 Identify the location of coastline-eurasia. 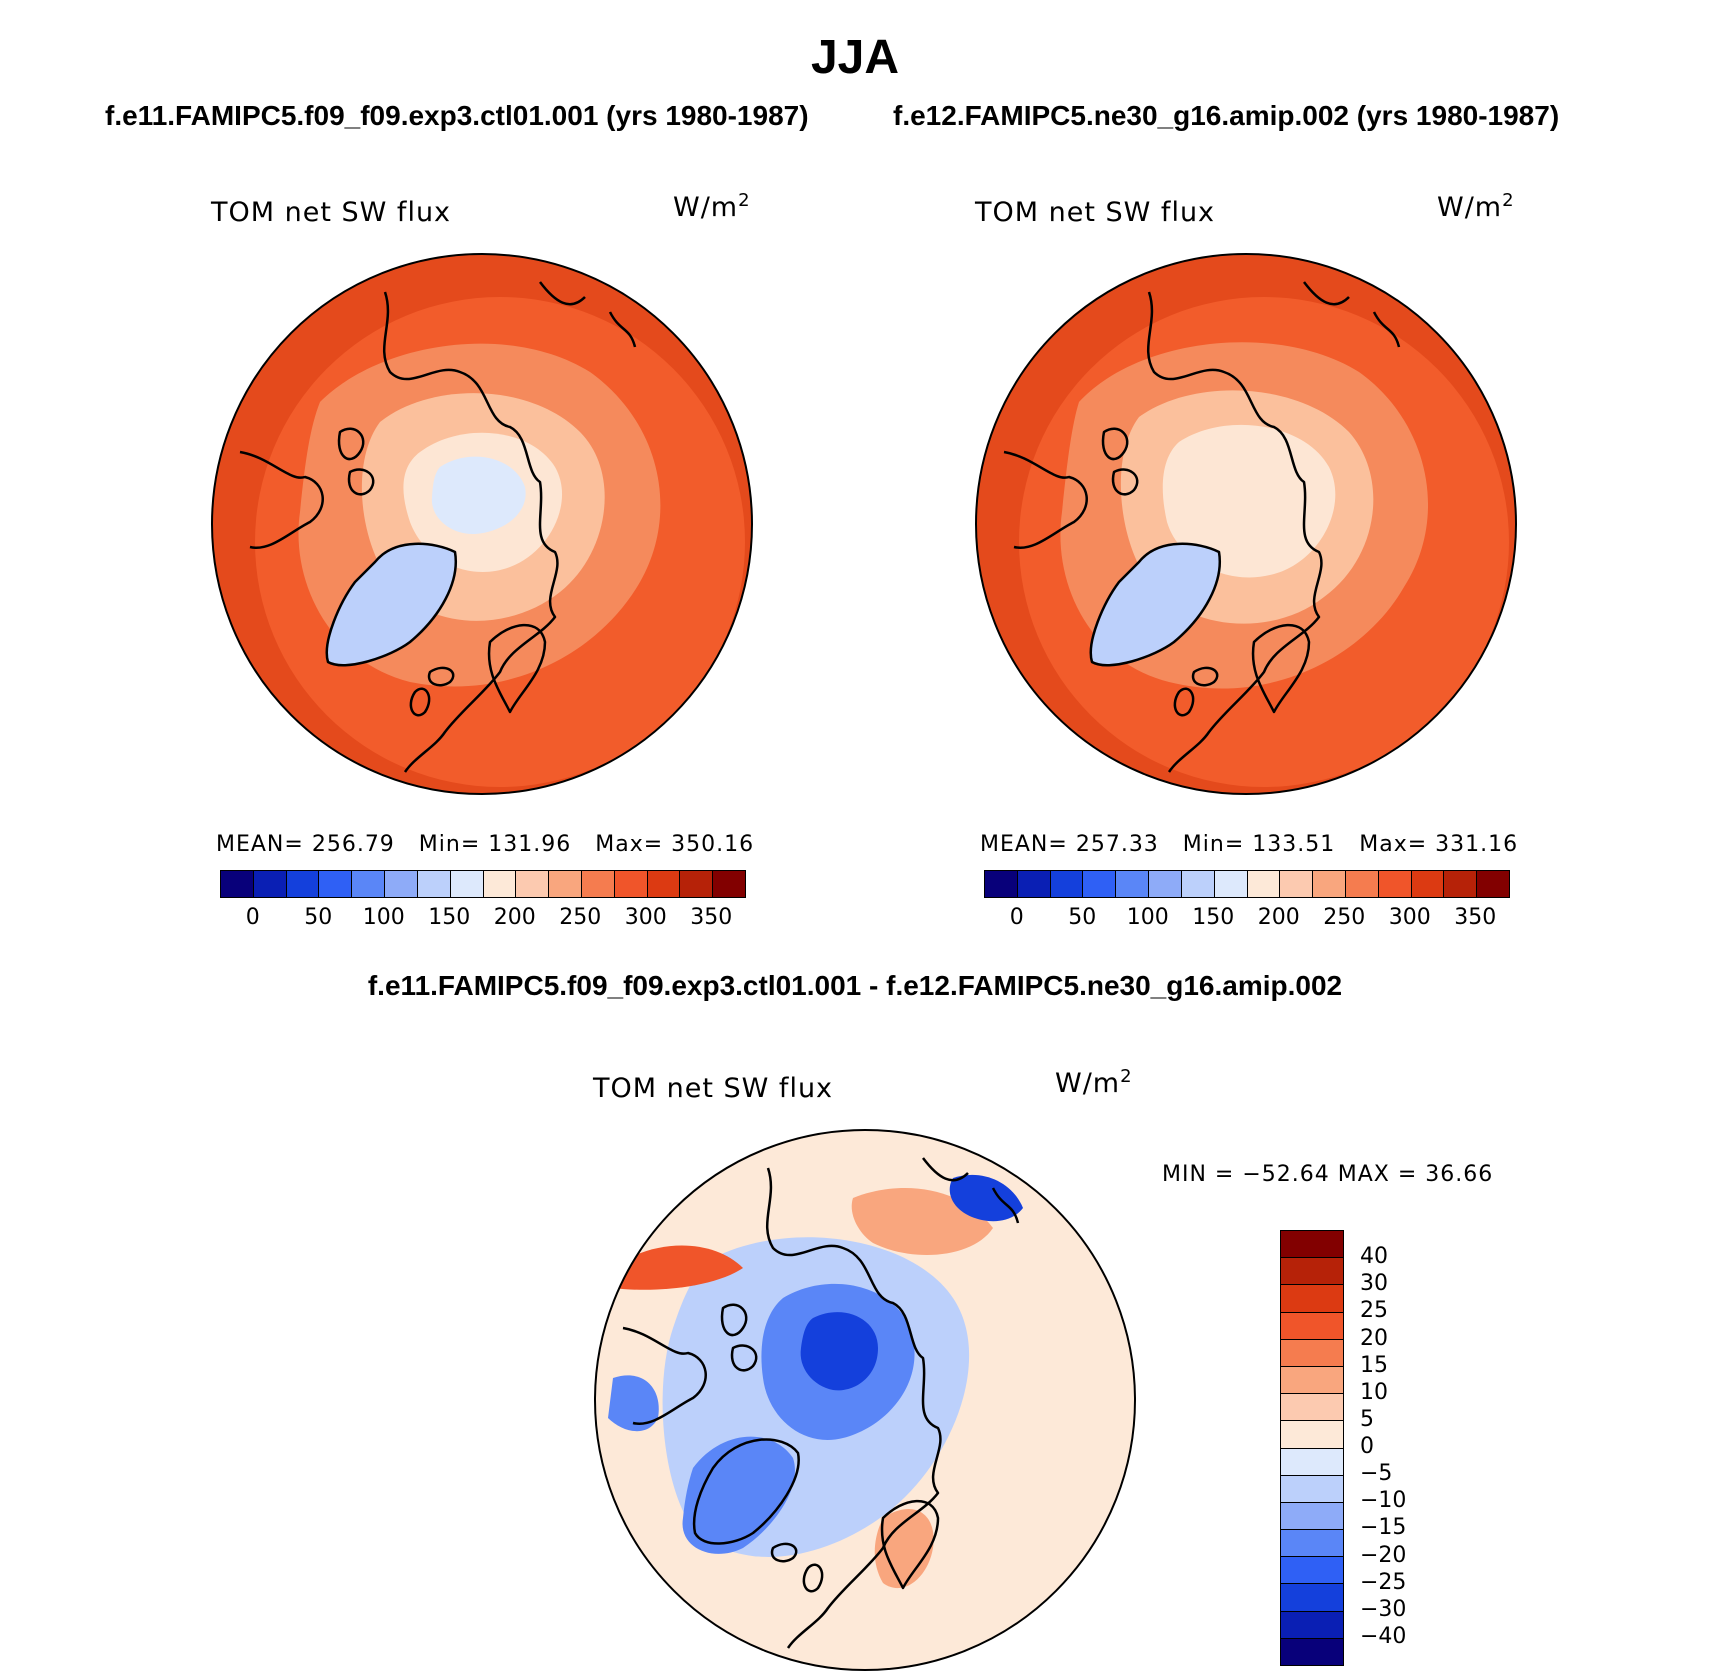
(853, 1408).